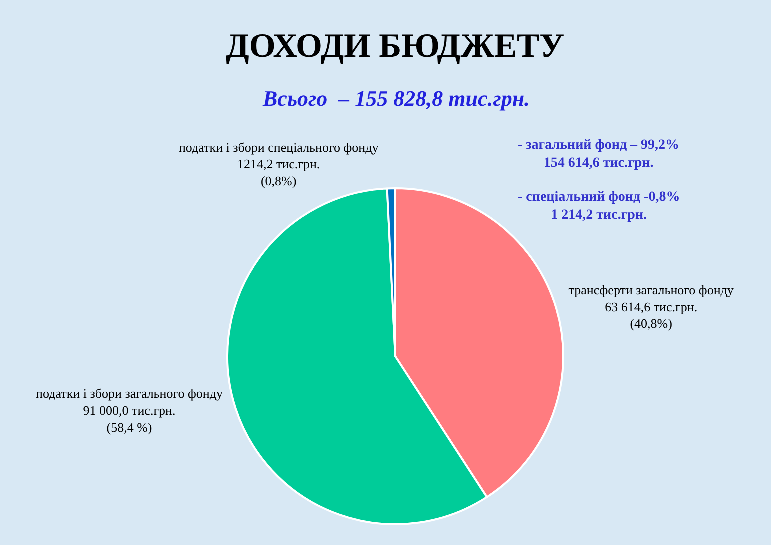 This screenshot has height=545, width=771. I want to click on slice-label: податки і збори загального фонду, so click(130, 394).